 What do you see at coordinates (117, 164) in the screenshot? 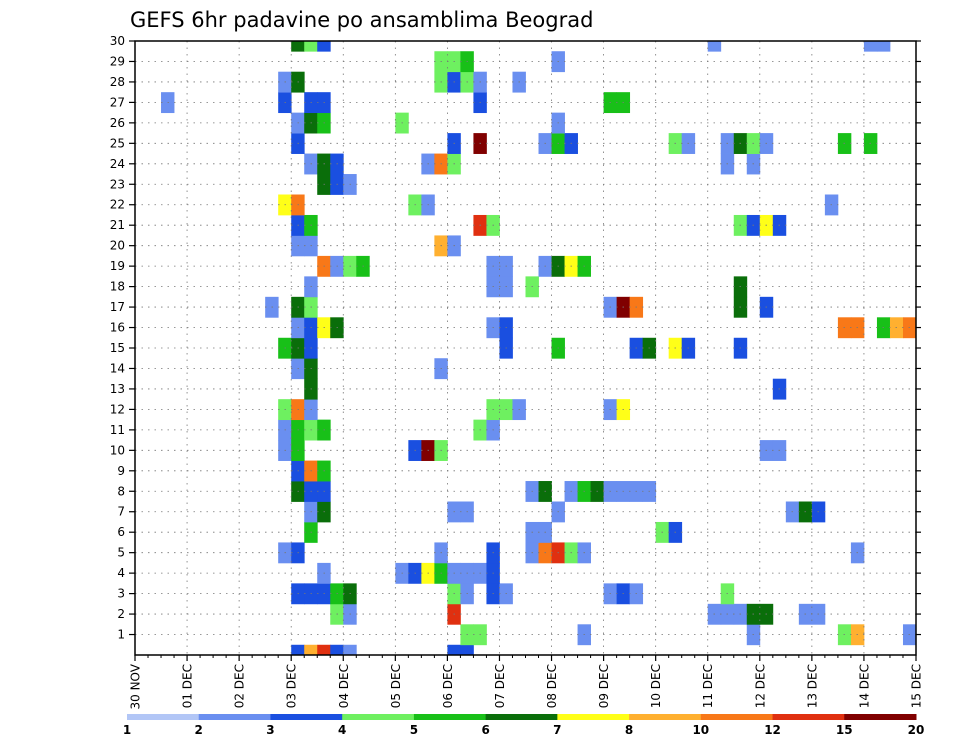
I see `y-tick-label: 24` at bounding box center [117, 164].